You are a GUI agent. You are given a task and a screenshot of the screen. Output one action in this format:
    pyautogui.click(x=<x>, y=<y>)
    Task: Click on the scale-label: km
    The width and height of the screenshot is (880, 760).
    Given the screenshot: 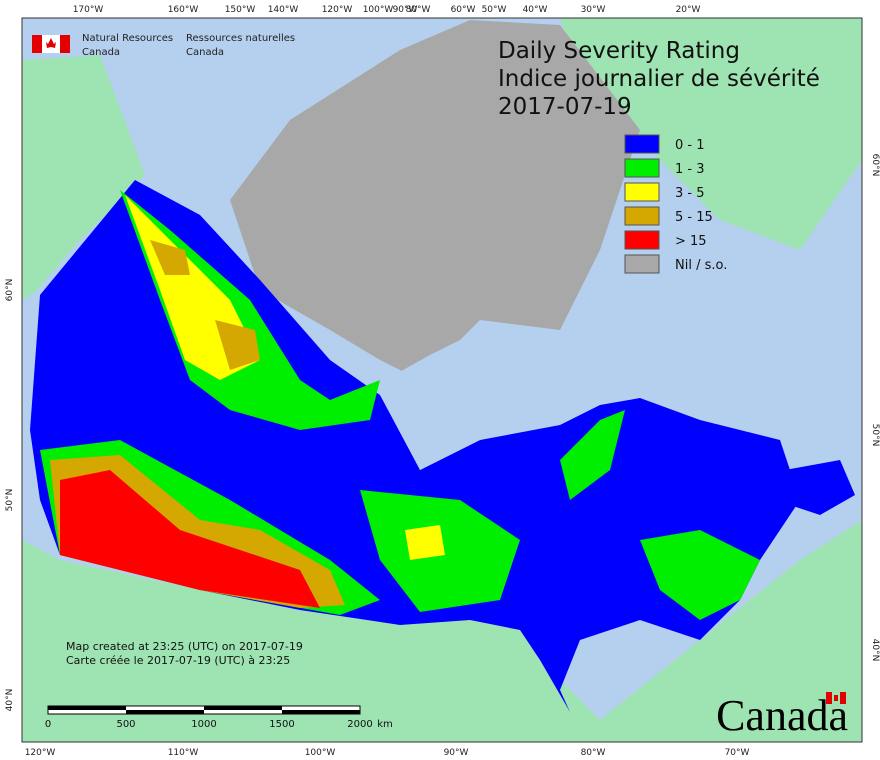 What is the action you would take?
    pyautogui.click(x=385, y=724)
    